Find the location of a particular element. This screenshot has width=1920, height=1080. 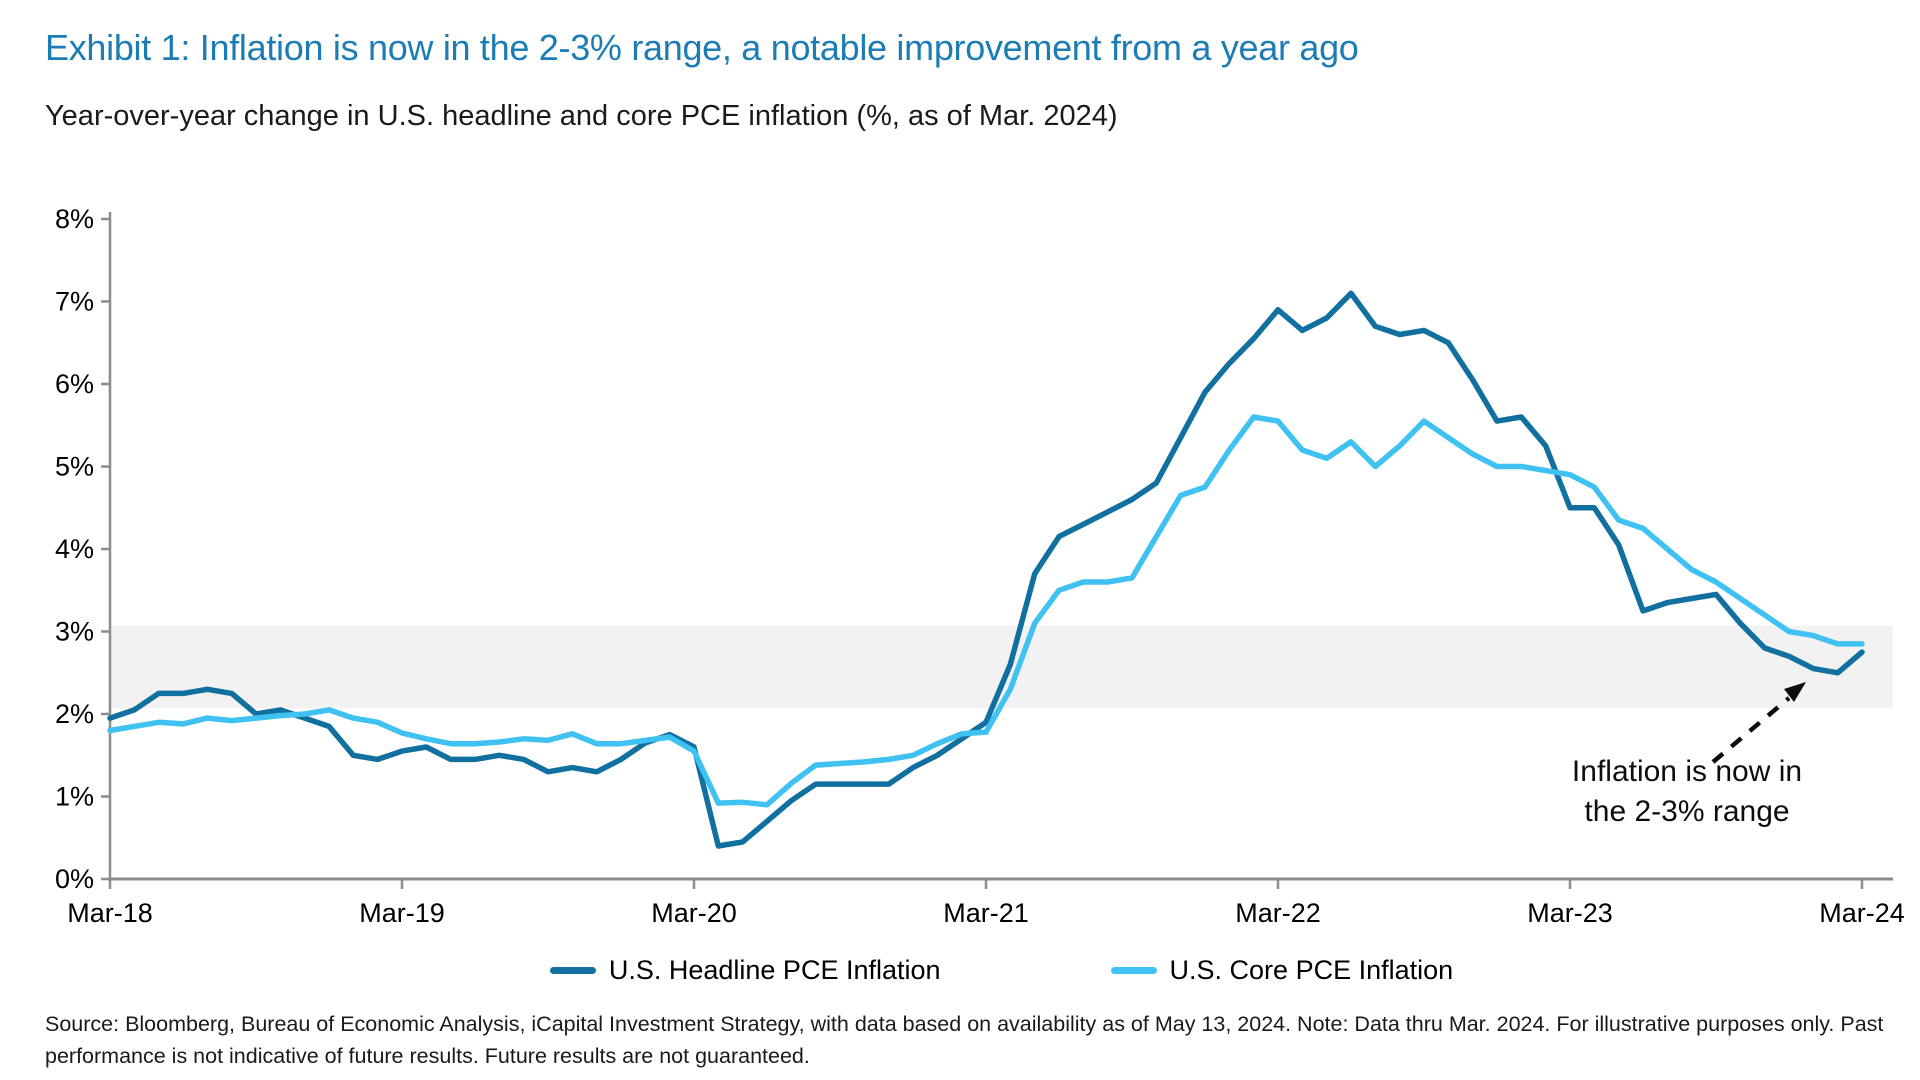

x-tick-label: Mar-18 is located at coordinates (110, 913).